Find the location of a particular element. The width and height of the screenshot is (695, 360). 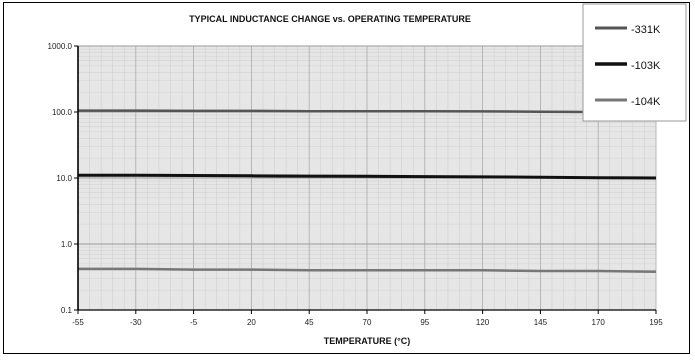

x-tick-label: 70 is located at coordinates (367, 322).